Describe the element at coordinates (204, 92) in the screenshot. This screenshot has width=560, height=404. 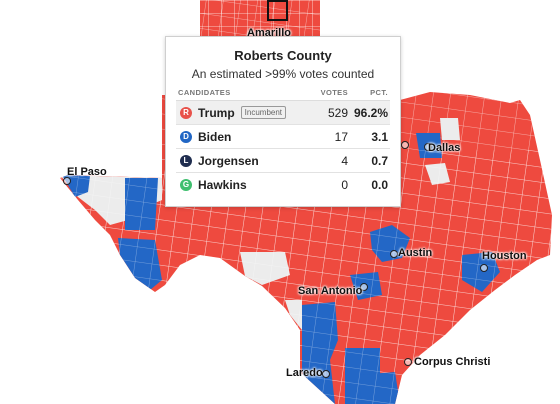
I see `header-candidates: CANDIDATES` at that location.